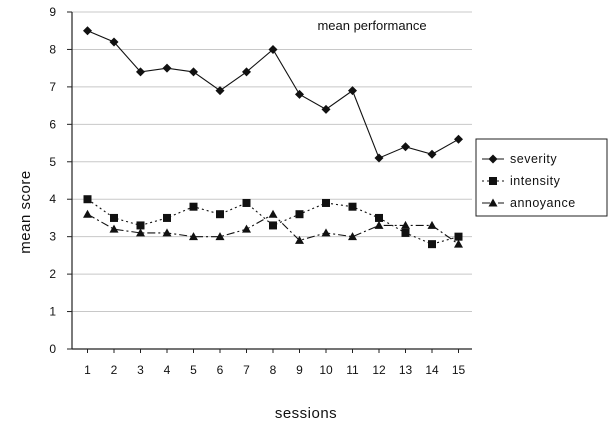 The height and width of the screenshot is (428, 612). What do you see at coordinates (299, 370) in the screenshot?
I see `x-tick-label: 9` at bounding box center [299, 370].